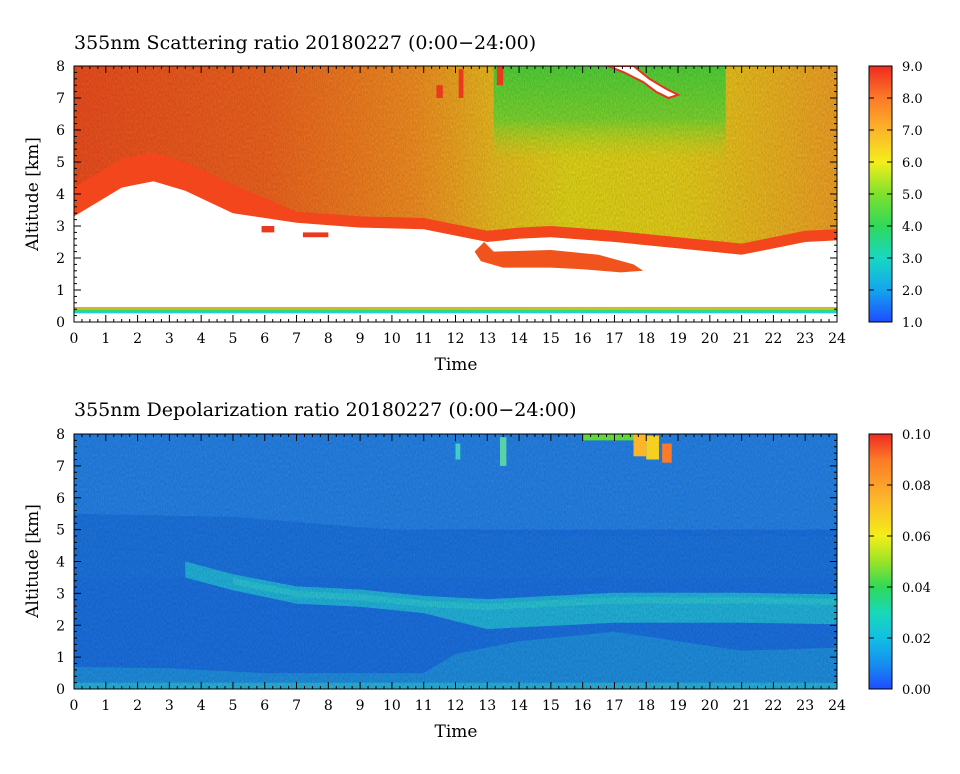 The image size is (960, 774). Describe the element at coordinates (912, 323) in the screenshot. I see `colorbar-tick-label: 1.0` at that location.